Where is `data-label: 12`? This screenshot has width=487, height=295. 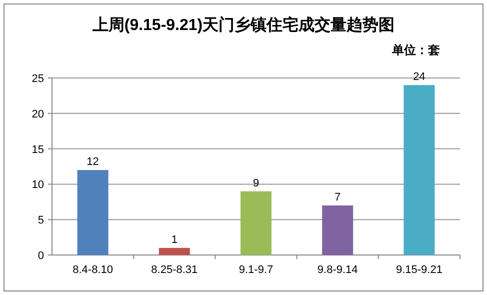
data-label: 12 is located at coordinates (92, 162).